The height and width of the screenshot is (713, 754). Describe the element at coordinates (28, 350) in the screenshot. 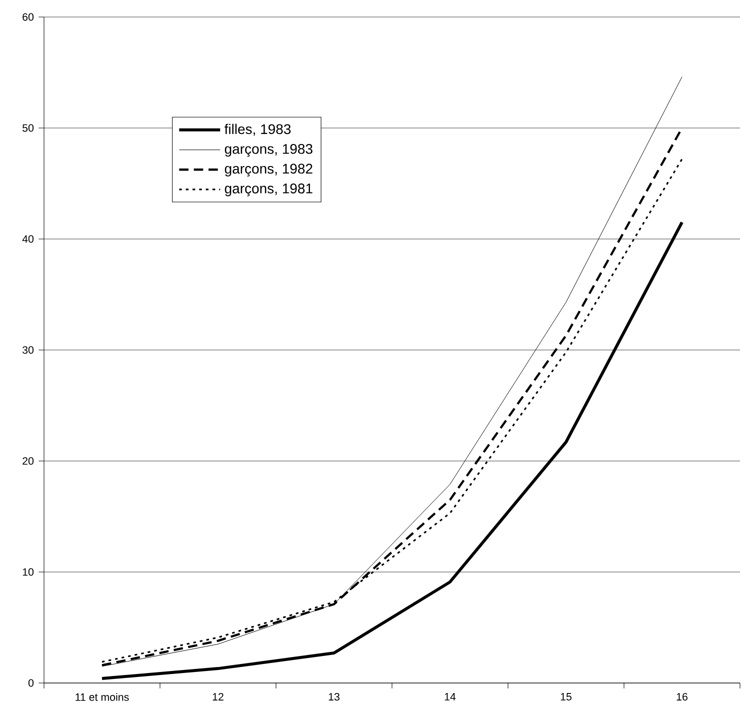

I see `y-tick-label: 30` at that location.